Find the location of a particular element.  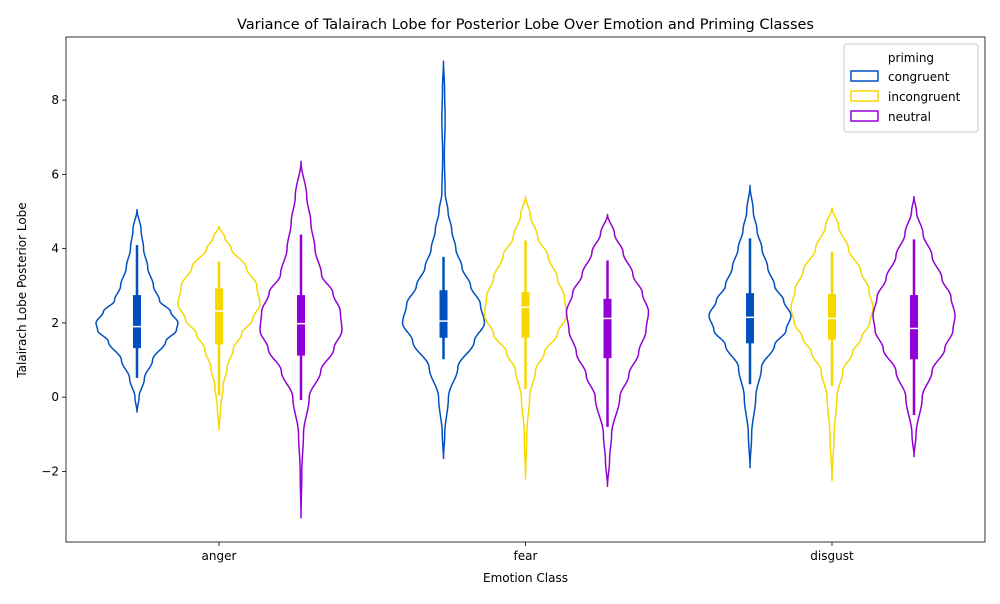

y-axis-label: Talairach Lobe Posterior Lobe is located at coordinates (22, 290).